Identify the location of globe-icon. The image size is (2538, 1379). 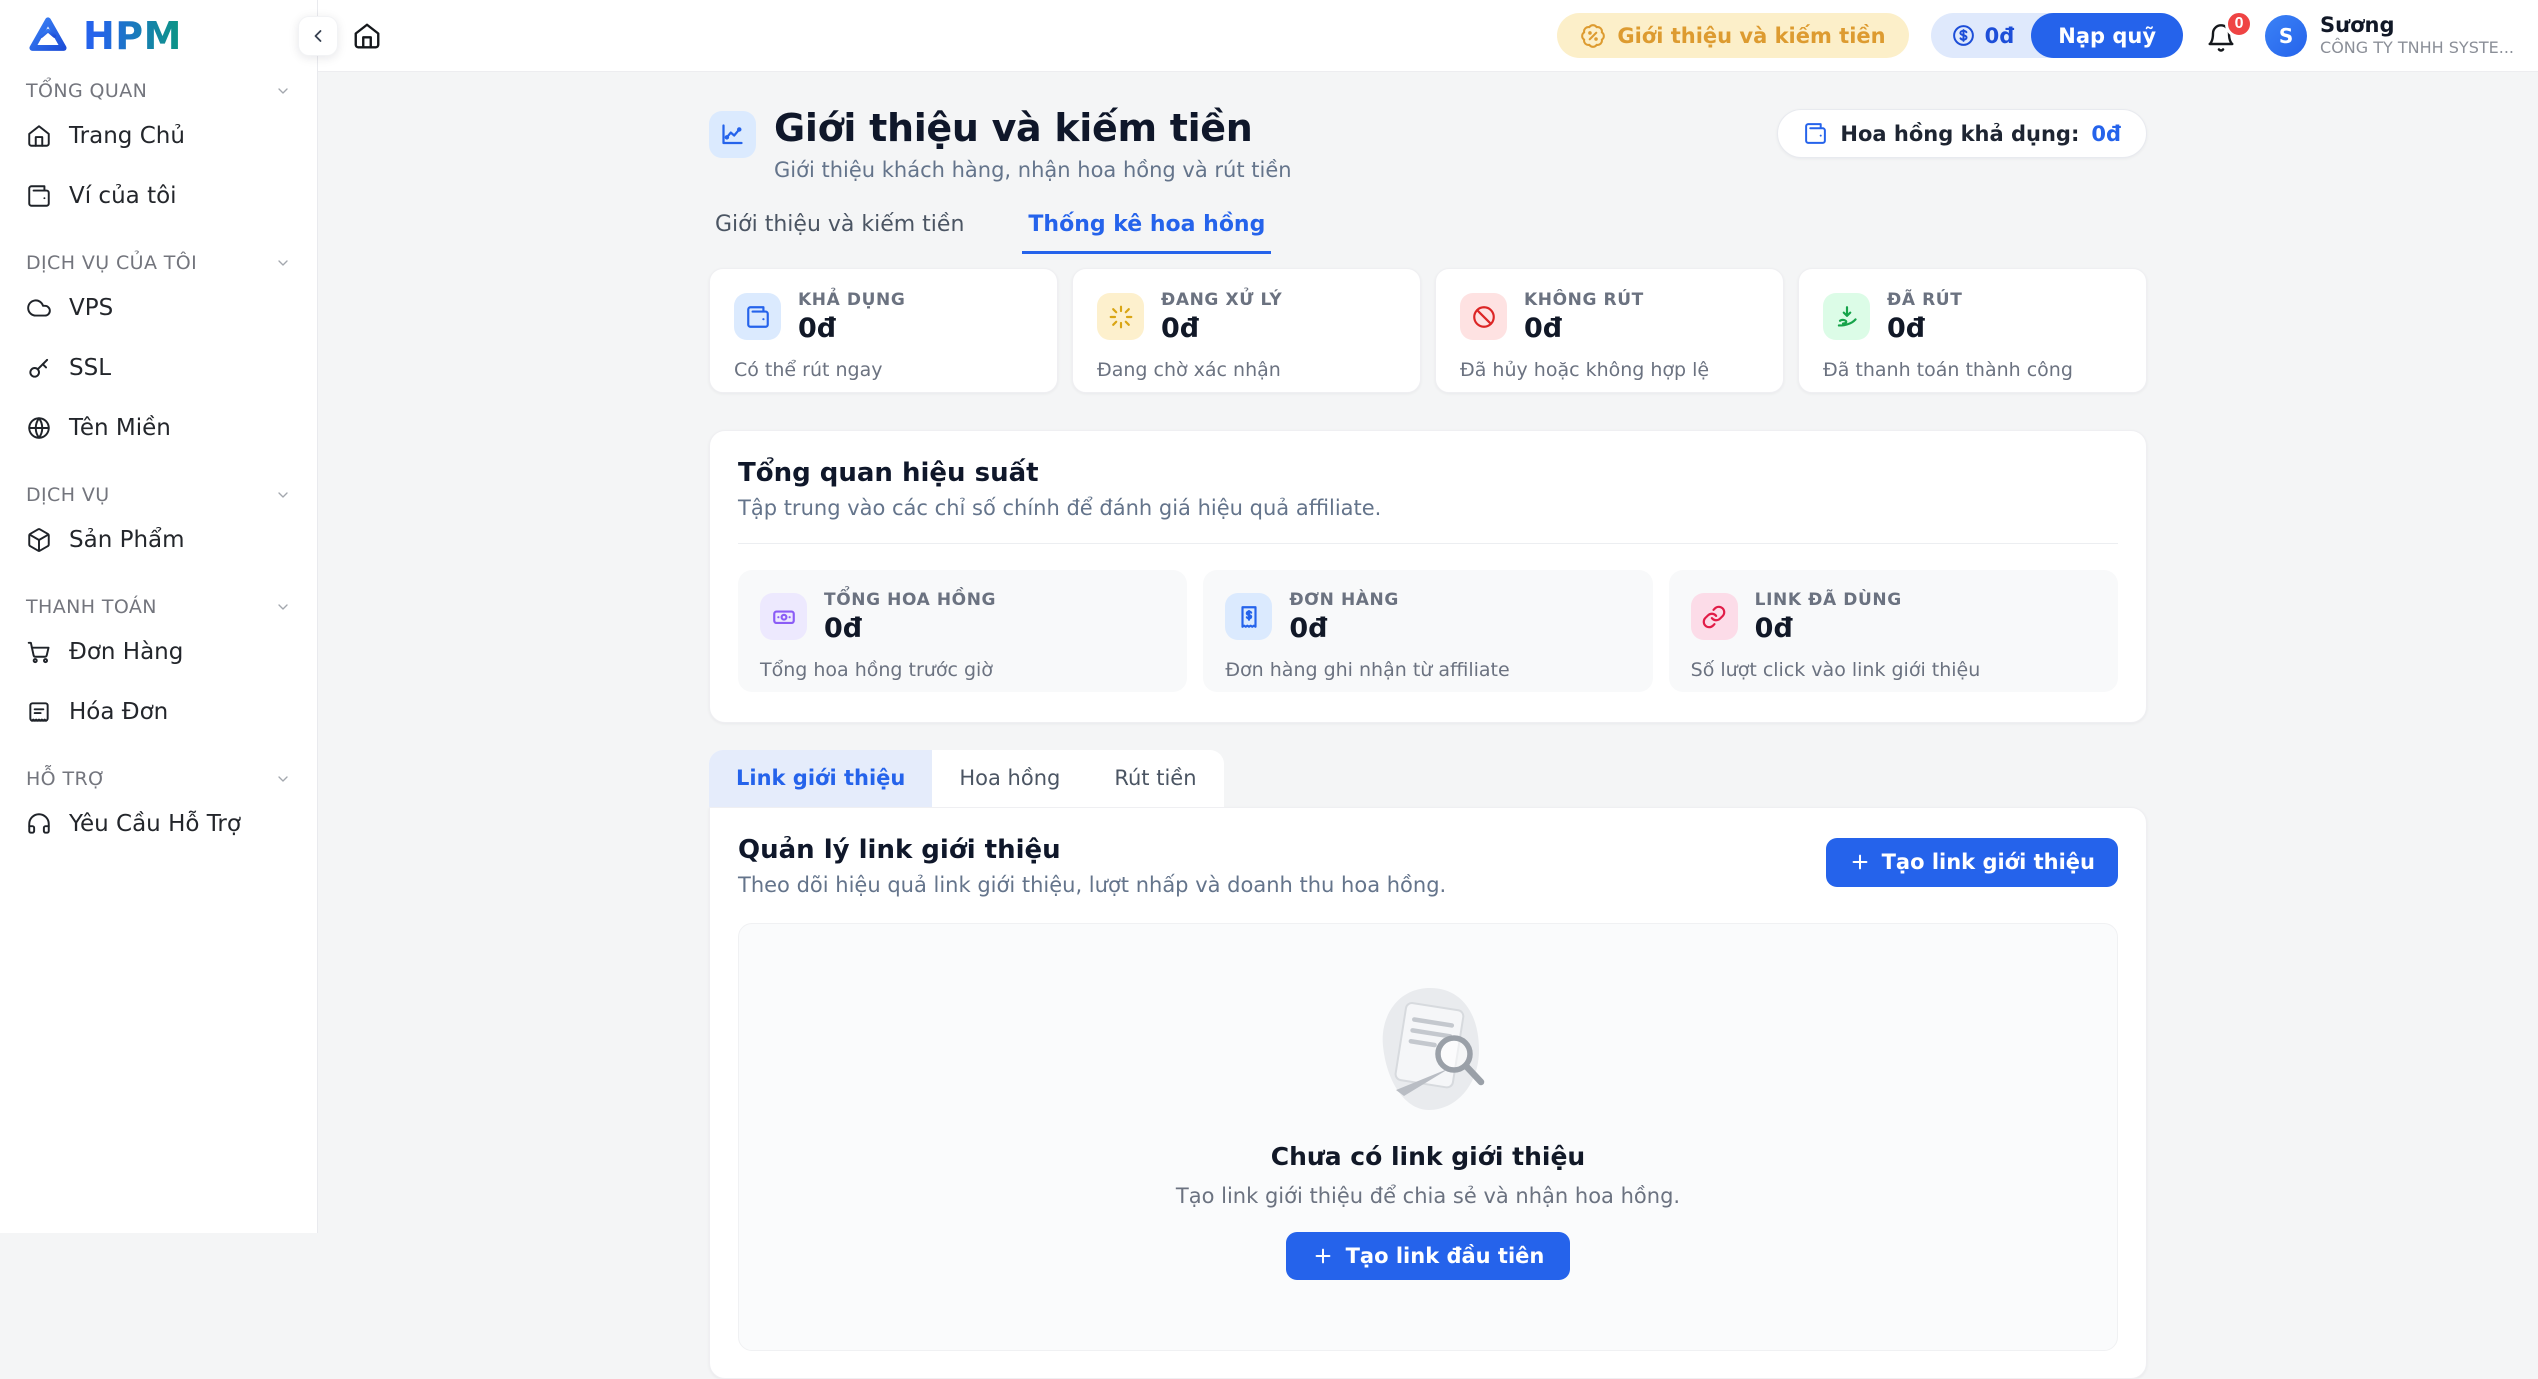
(39, 428).